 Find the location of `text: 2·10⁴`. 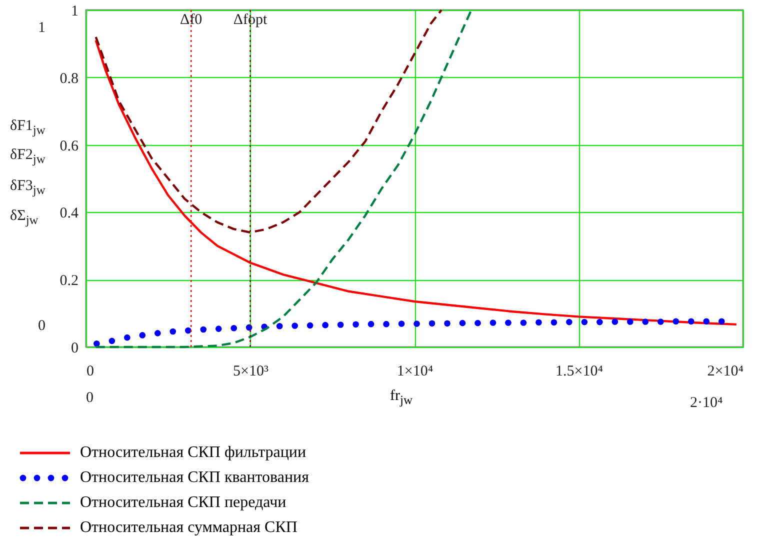

text: 2·10⁴ is located at coordinates (706, 403).